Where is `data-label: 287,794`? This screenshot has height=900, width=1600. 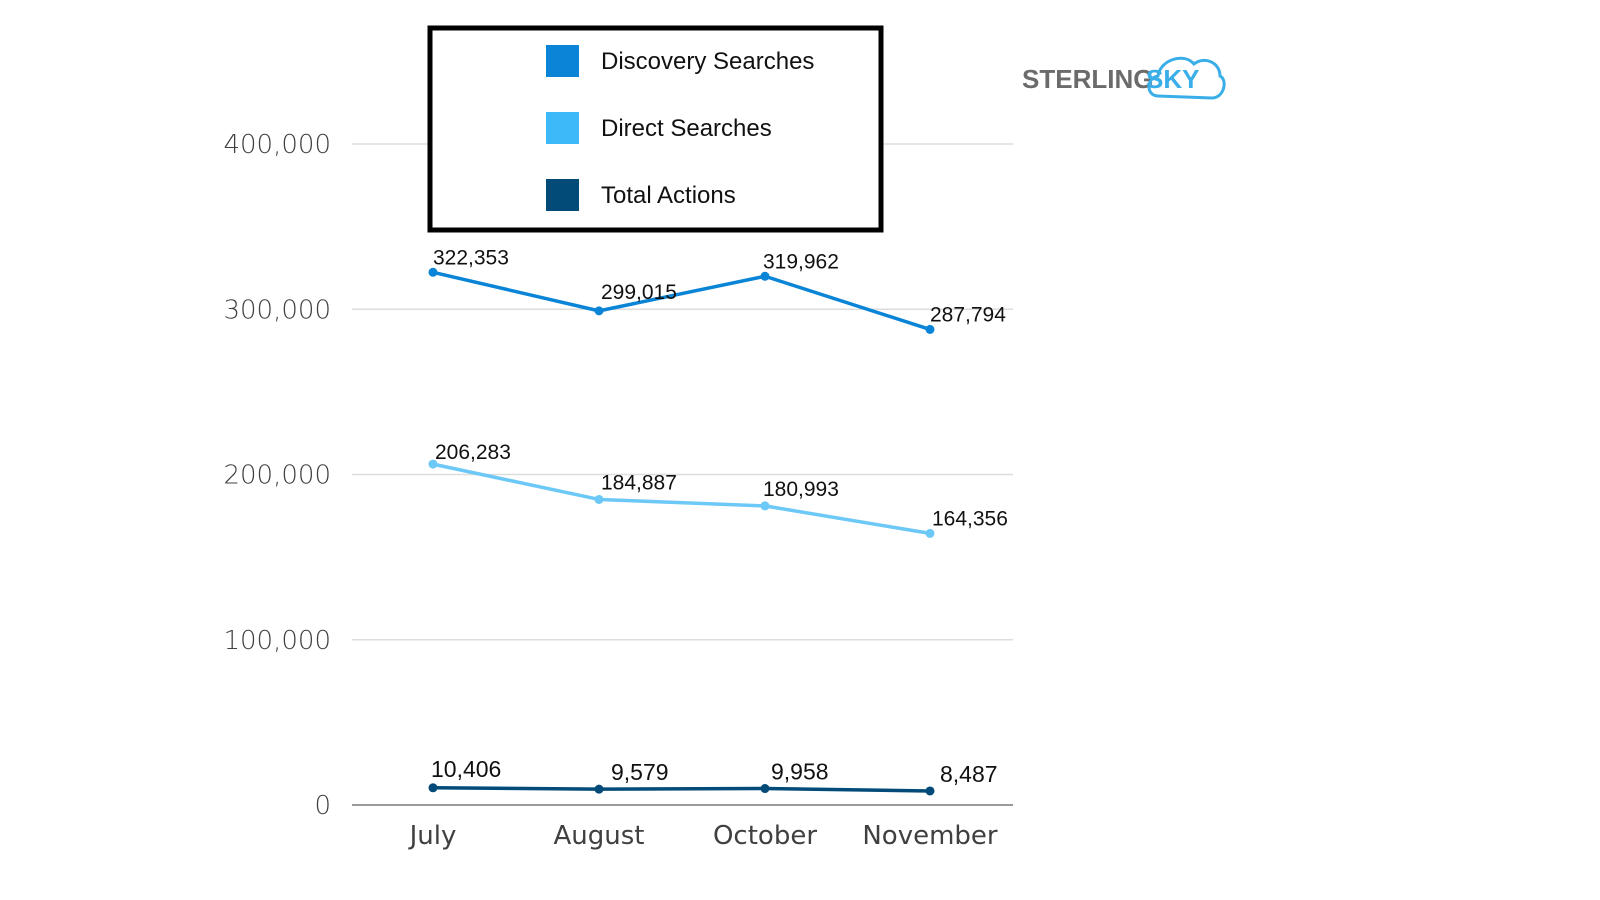 data-label: 287,794 is located at coordinates (968, 314).